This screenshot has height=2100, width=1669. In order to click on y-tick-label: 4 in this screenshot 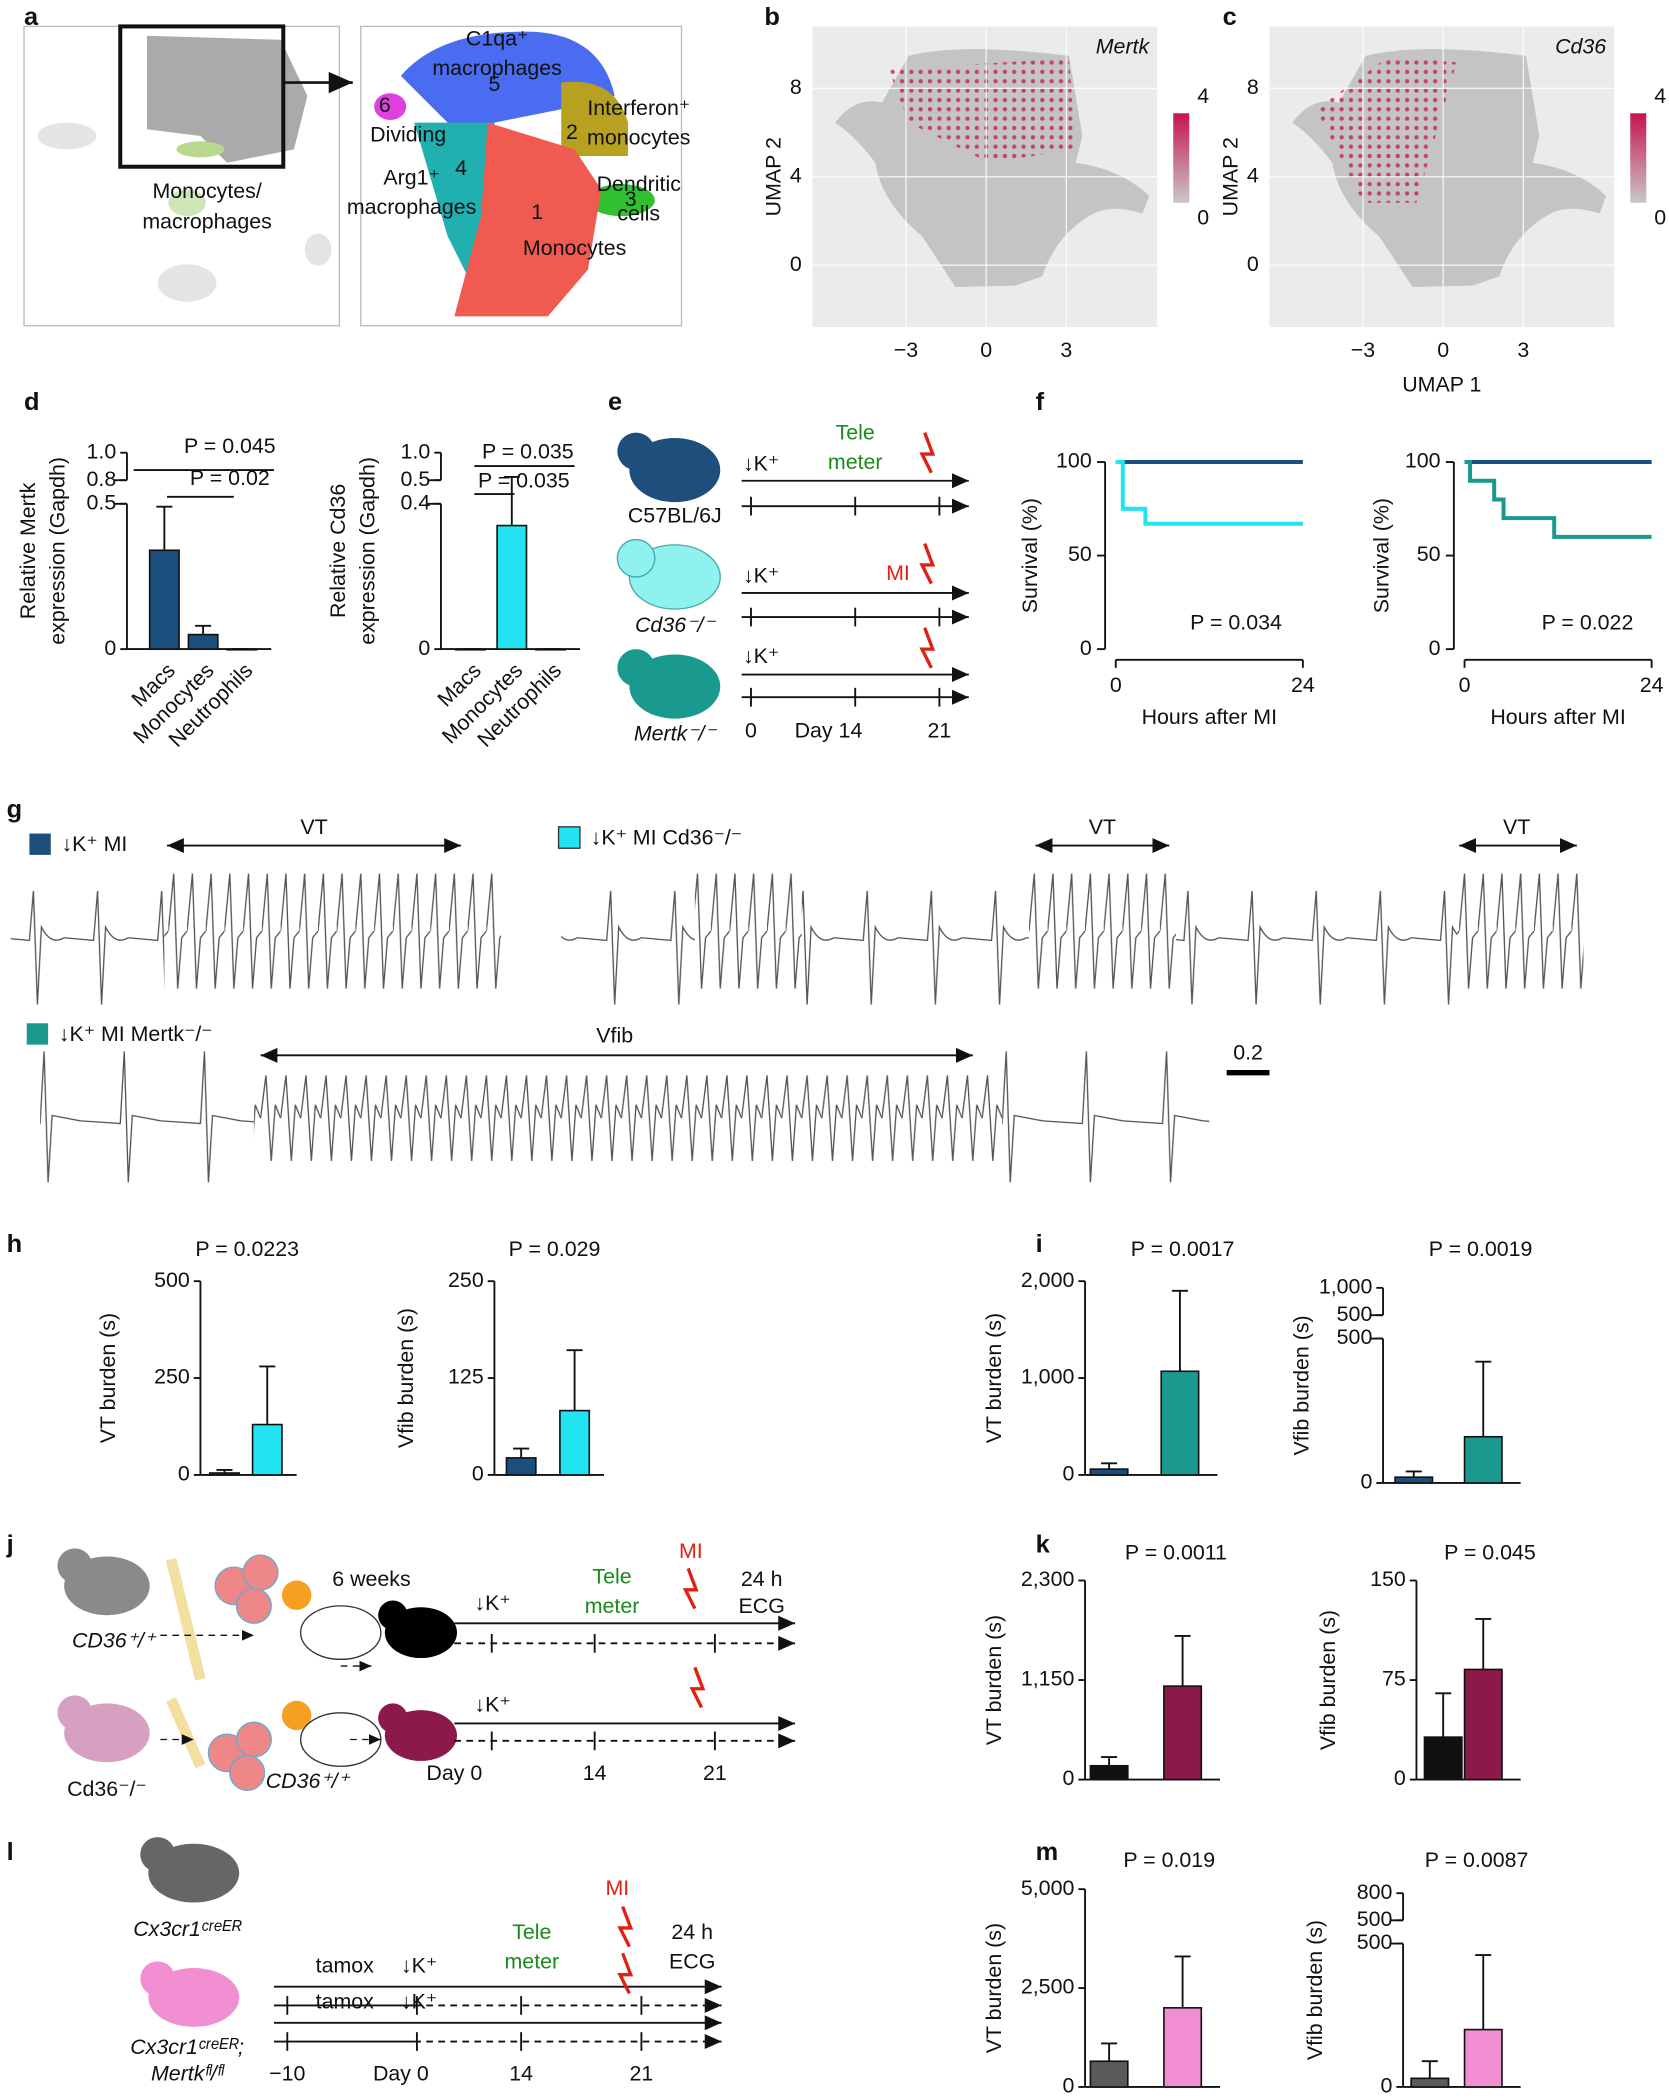, I will do `click(796, 175)`.